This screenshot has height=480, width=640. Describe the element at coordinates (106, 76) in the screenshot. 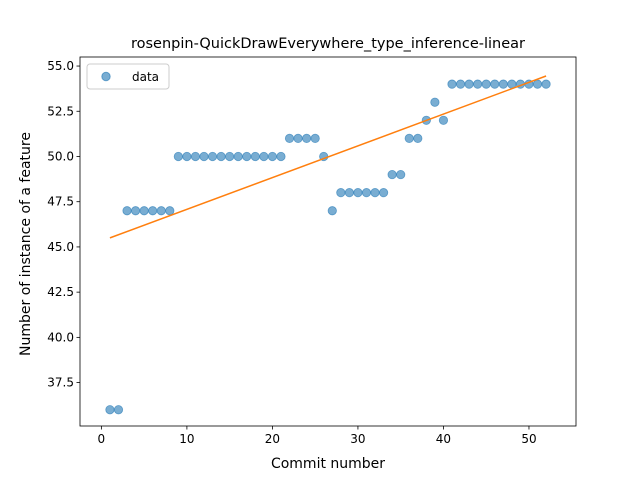

I see `legend-marker` at that location.